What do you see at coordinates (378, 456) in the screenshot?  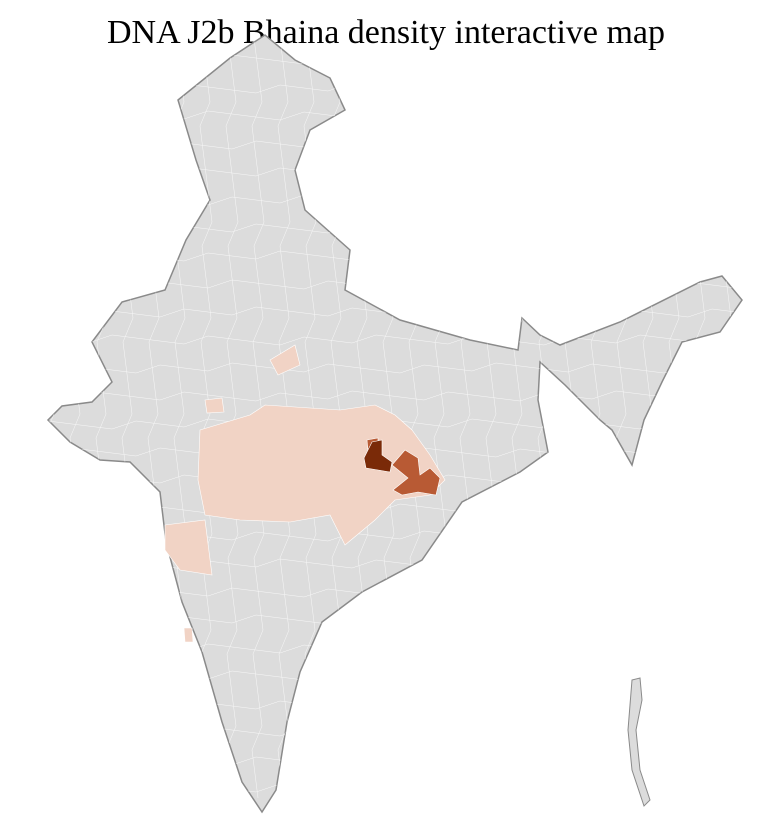 I see `region-density-high` at bounding box center [378, 456].